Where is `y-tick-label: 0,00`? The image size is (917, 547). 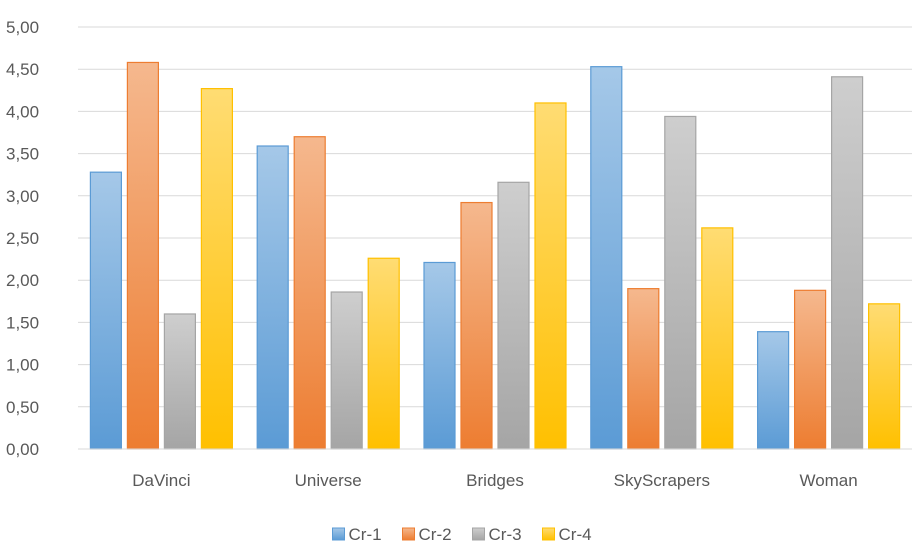 y-tick-label: 0,00 is located at coordinates (22, 449).